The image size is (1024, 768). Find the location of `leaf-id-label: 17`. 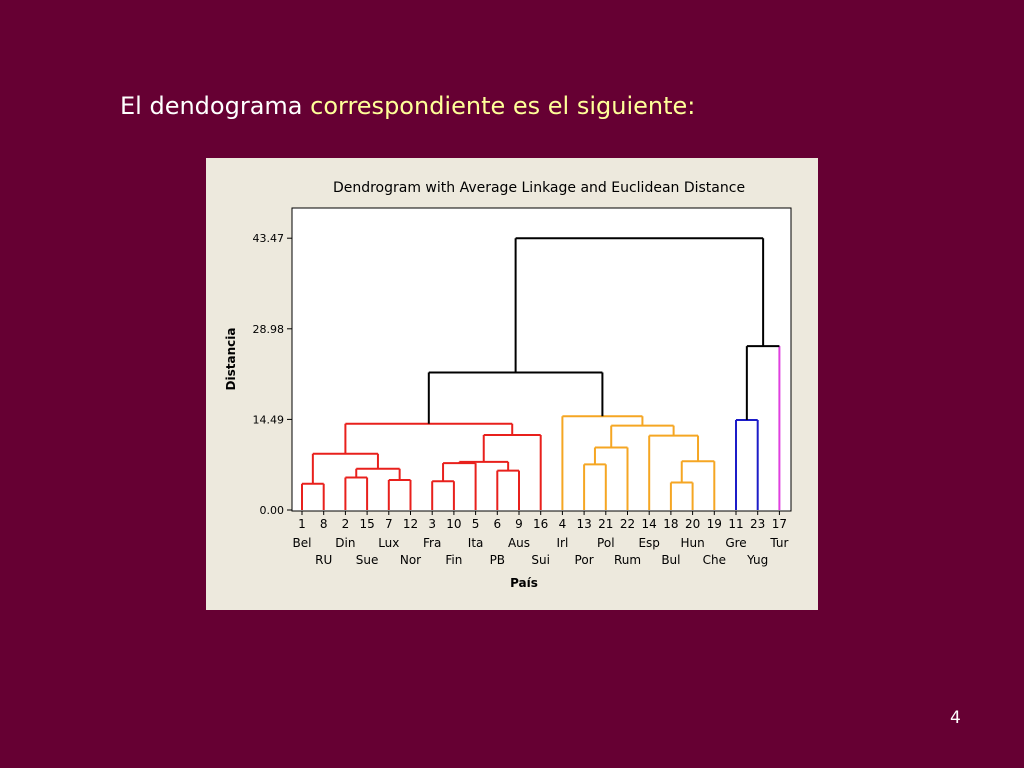

leaf-id-label: 17 is located at coordinates (779, 524).